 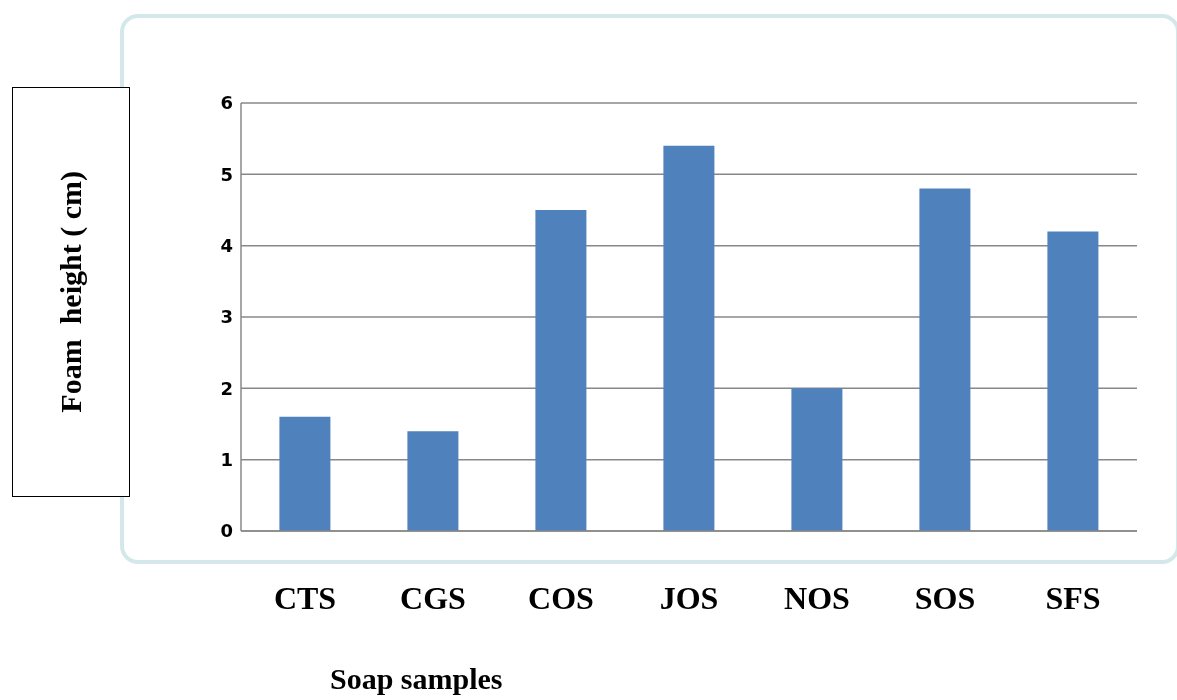 What do you see at coordinates (1073, 598) in the screenshot?
I see `x-tick-label: SFS` at bounding box center [1073, 598].